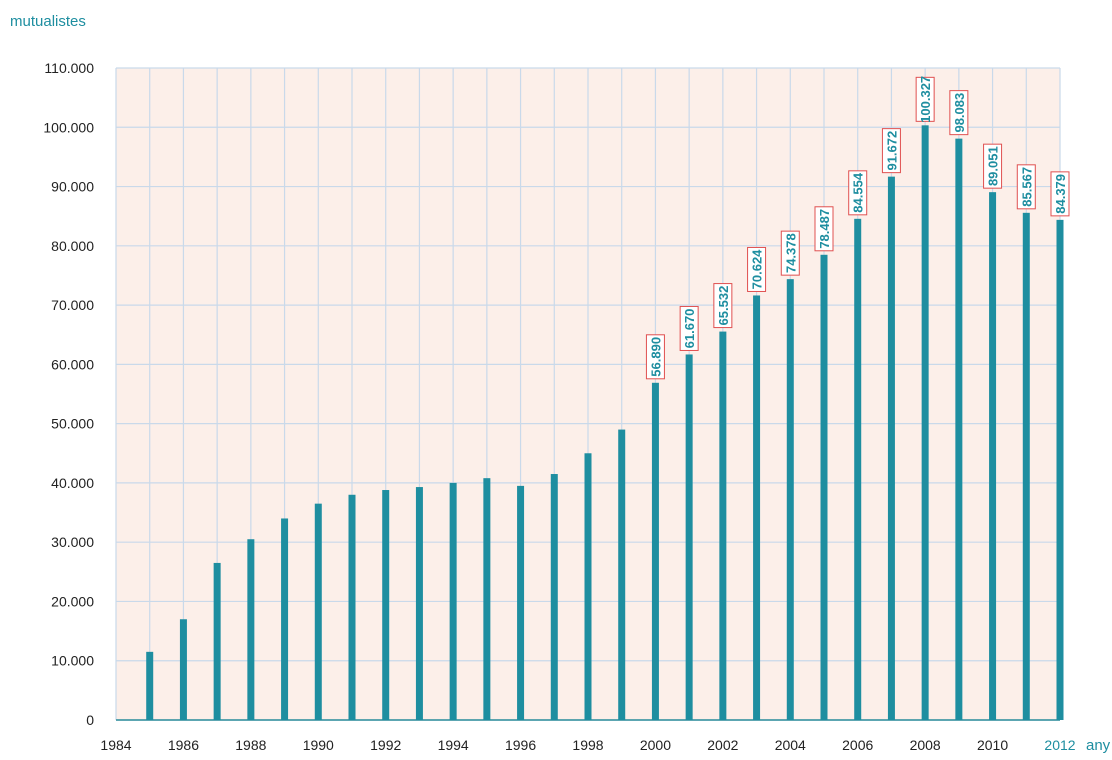 This screenshot has width=1112, height=760. I want to click on y-tick-label: 20.000, so click(72, 601).